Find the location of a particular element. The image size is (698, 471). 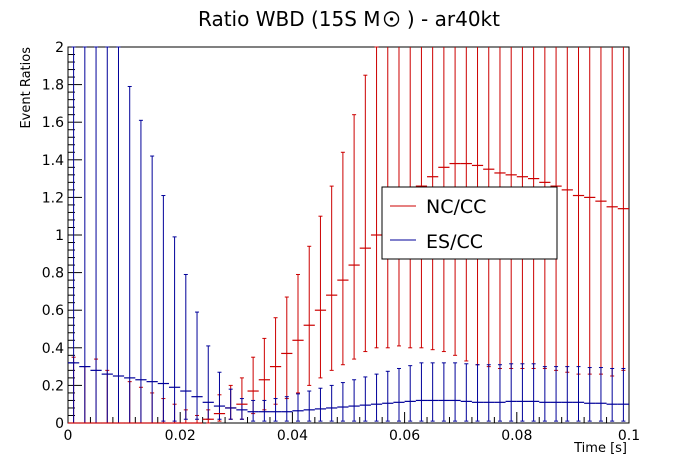

y-tick-label: 0 is located at coordinates (59, 424).